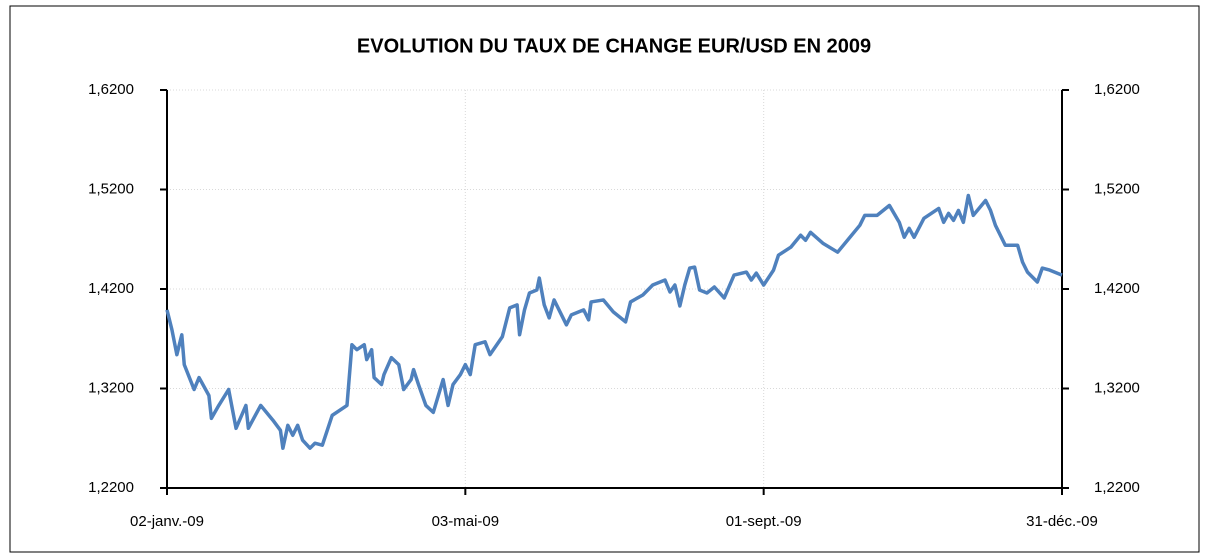  Describe the element at coordinates (111, 288) in the screenshot. I see `y-tick-label: 1,4200` at that location.